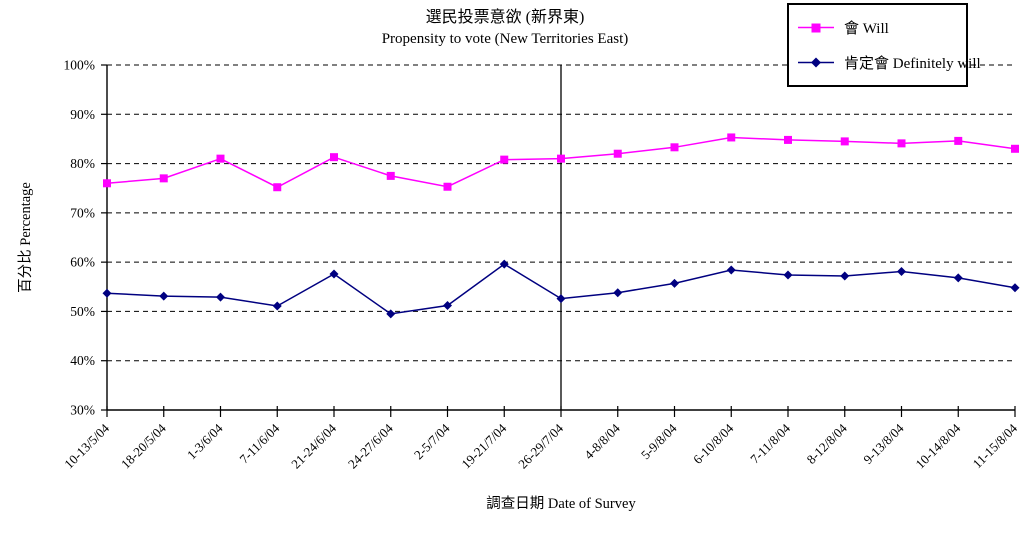 The width and height of the screenshot is (1020, 533). I want to click on x-tick-label-12: 7-11/8/04, so click(770, 443).